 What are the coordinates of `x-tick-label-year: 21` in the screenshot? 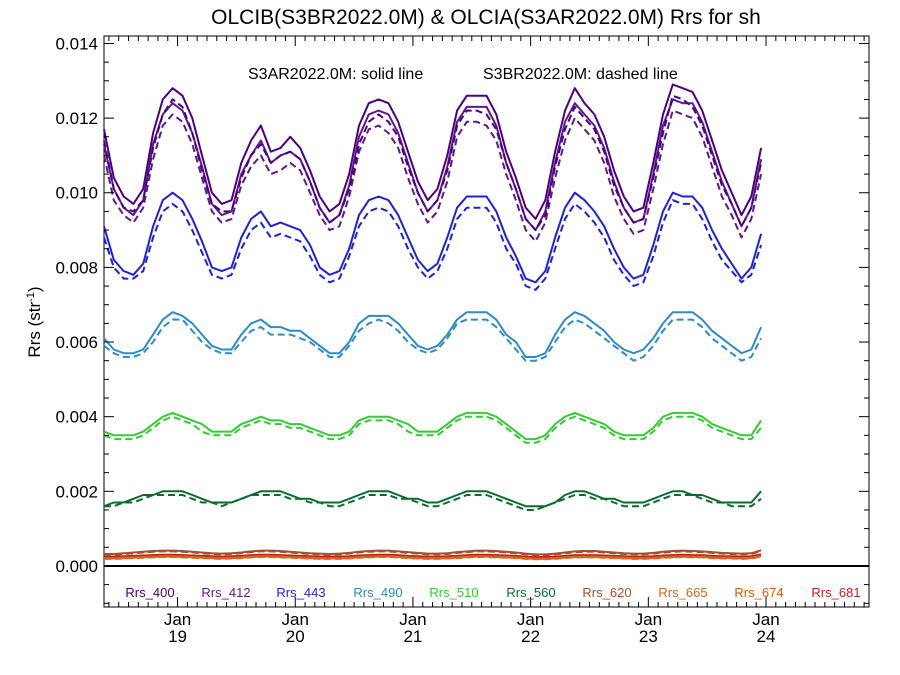 It's located at (412, 636).